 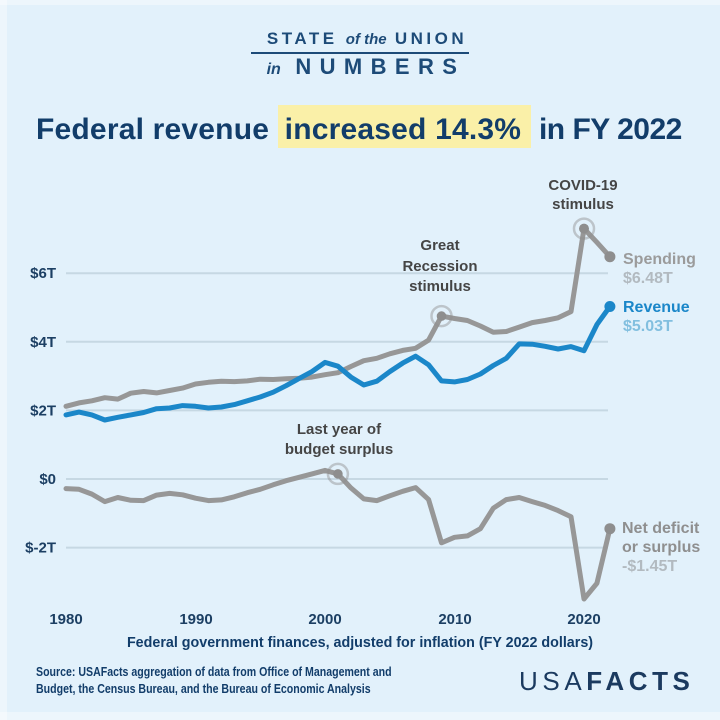 I want to click on svg-text: or surplus, so click(x=661, y=547).